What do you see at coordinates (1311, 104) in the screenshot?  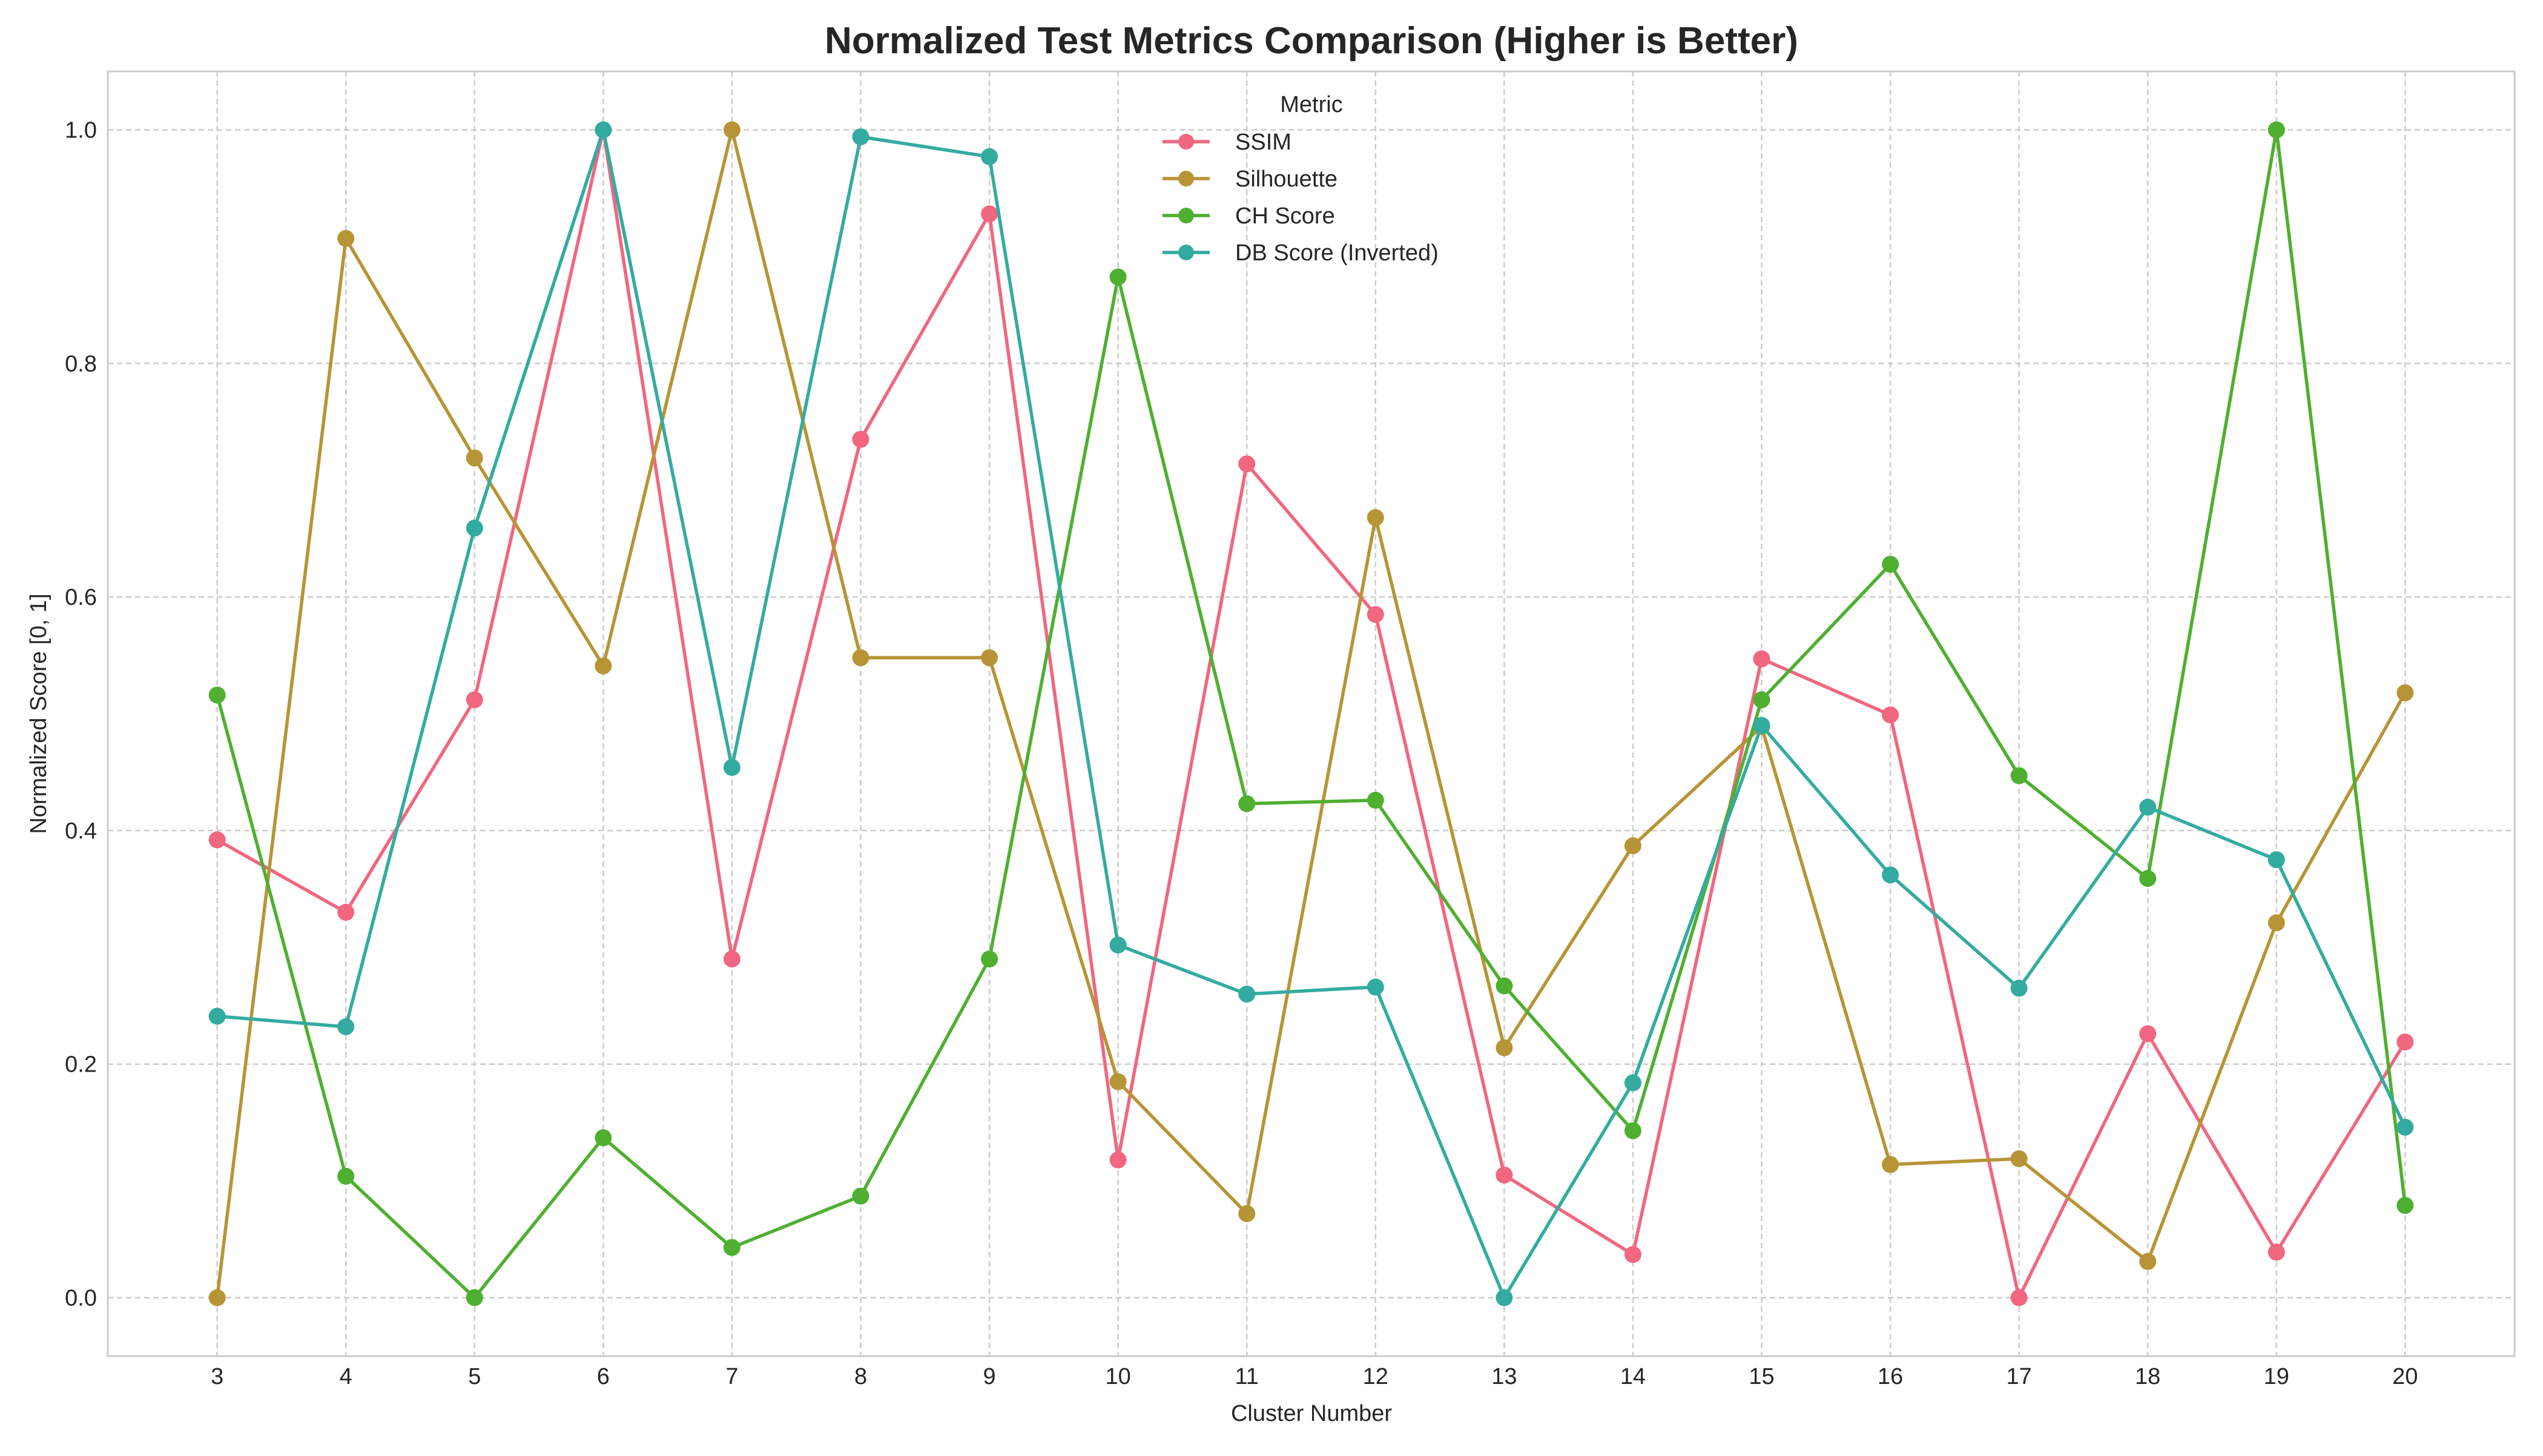 I see `legend-title: Metric` at bounding box center [1311, 104].